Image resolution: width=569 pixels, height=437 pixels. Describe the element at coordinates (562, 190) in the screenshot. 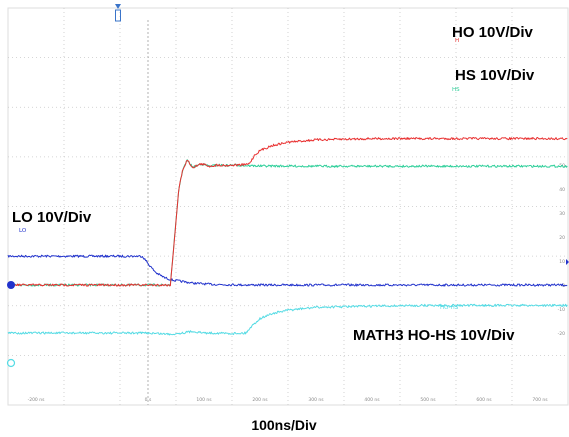

I see `right-tick-label: 40` at that location.